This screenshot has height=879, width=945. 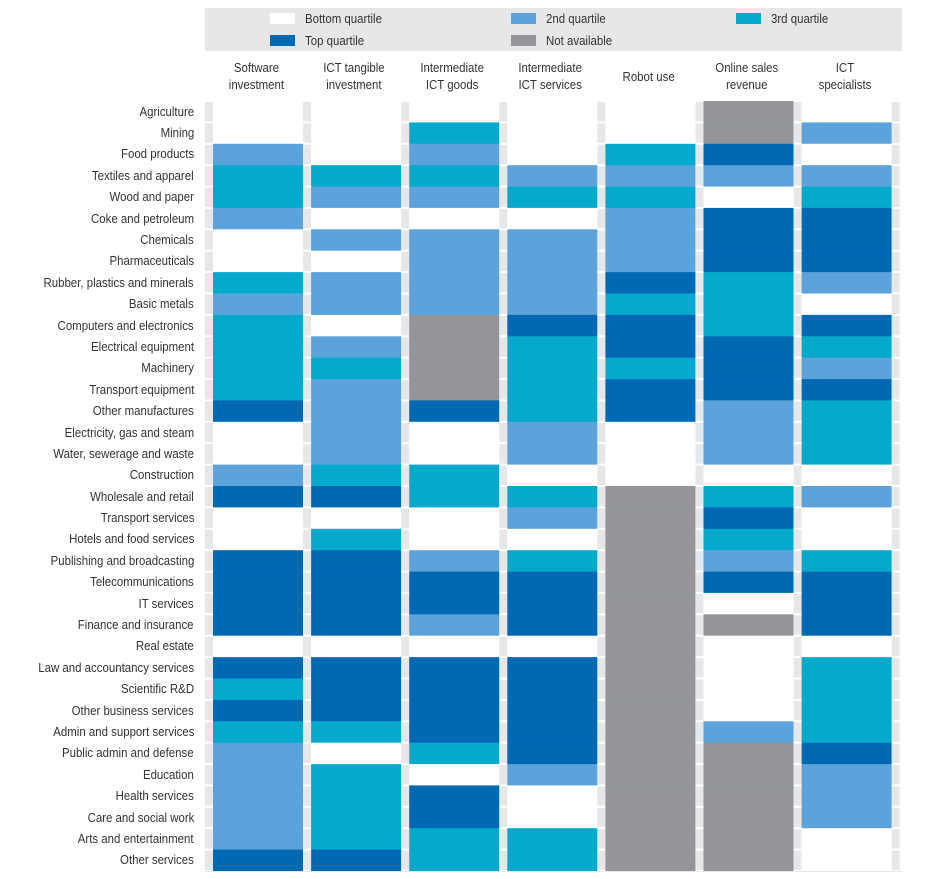 What do you see at coordinates (747, 76) in the screenshot?
I see `column-header: Online sales revenue` at bounding box center [747, 76].